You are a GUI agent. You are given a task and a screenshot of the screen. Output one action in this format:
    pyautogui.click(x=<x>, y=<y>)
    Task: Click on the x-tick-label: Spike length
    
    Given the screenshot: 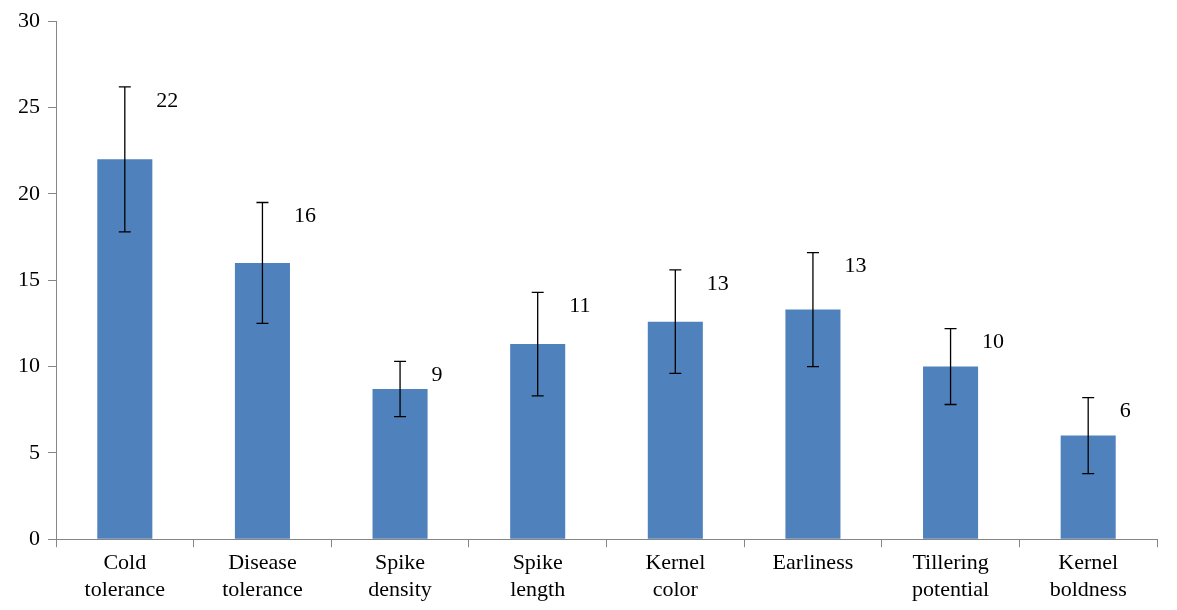 What is the action you would take?
    pyautogui.click(x=538, y=575)
    